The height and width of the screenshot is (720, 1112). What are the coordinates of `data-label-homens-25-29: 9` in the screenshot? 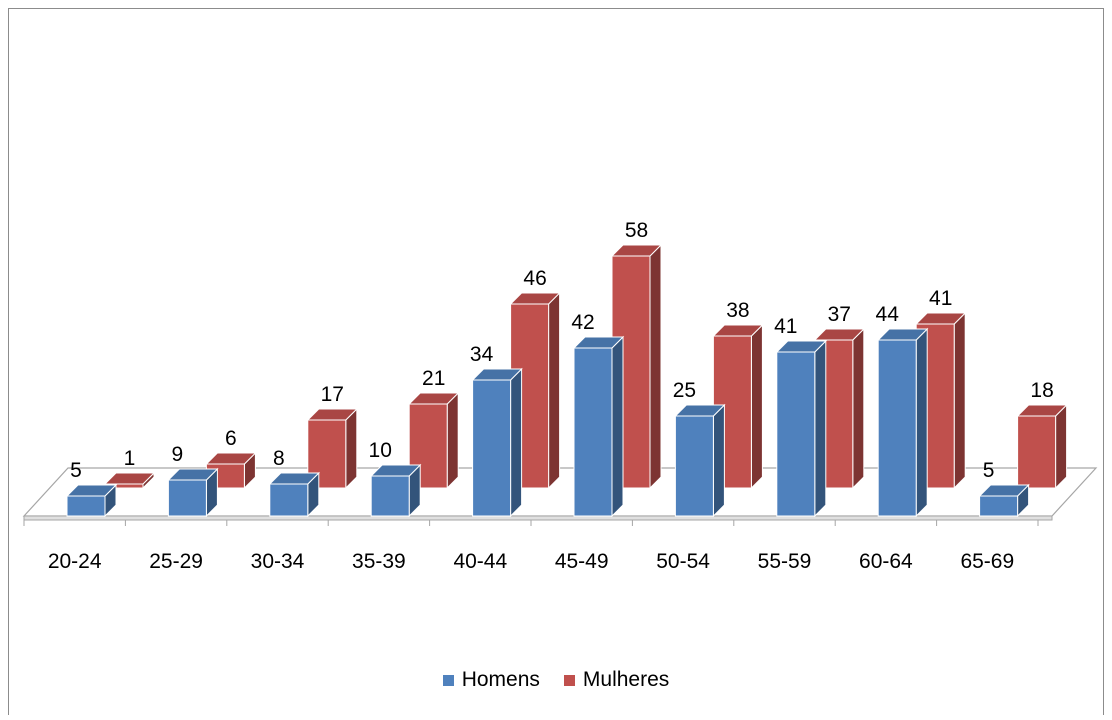 It's located at (178, 454).